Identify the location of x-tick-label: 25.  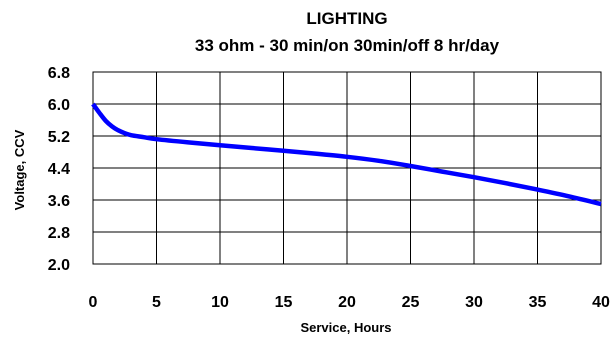
(411, 302).